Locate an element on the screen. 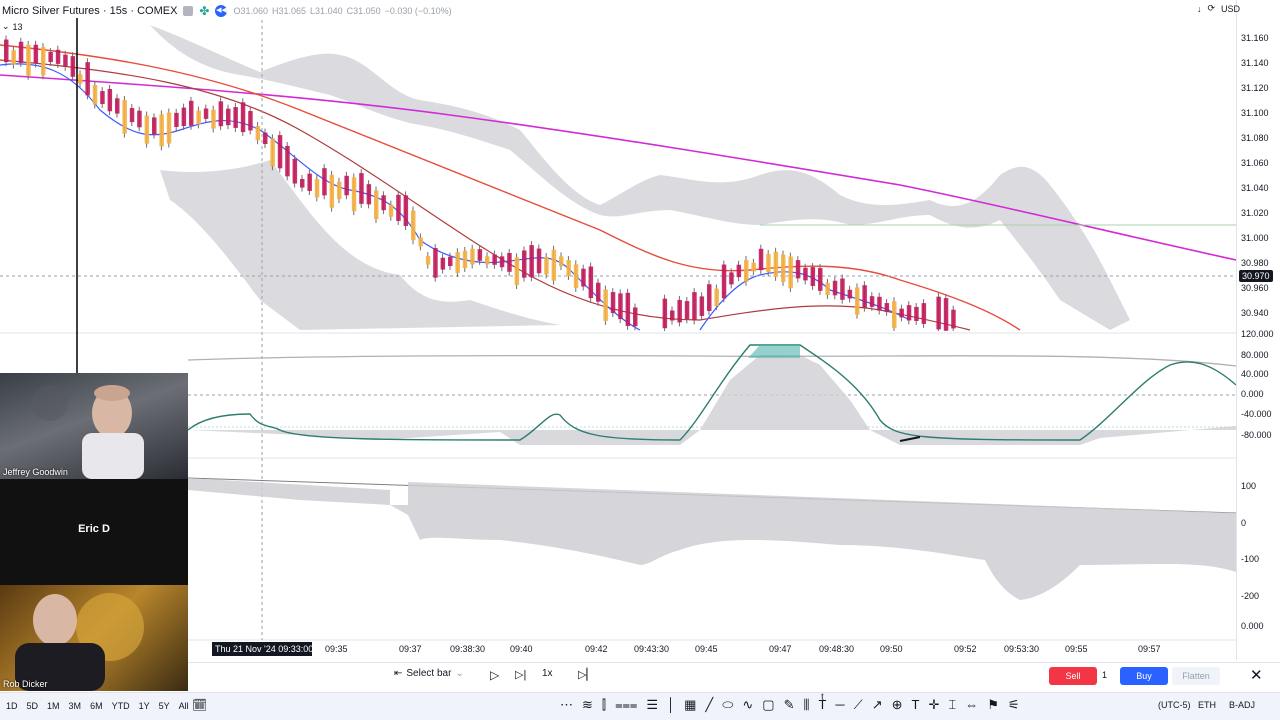 The height and width of the screenshot is (720, 1280). period-button-5y: 5Y is located at coordinates (164, 706).